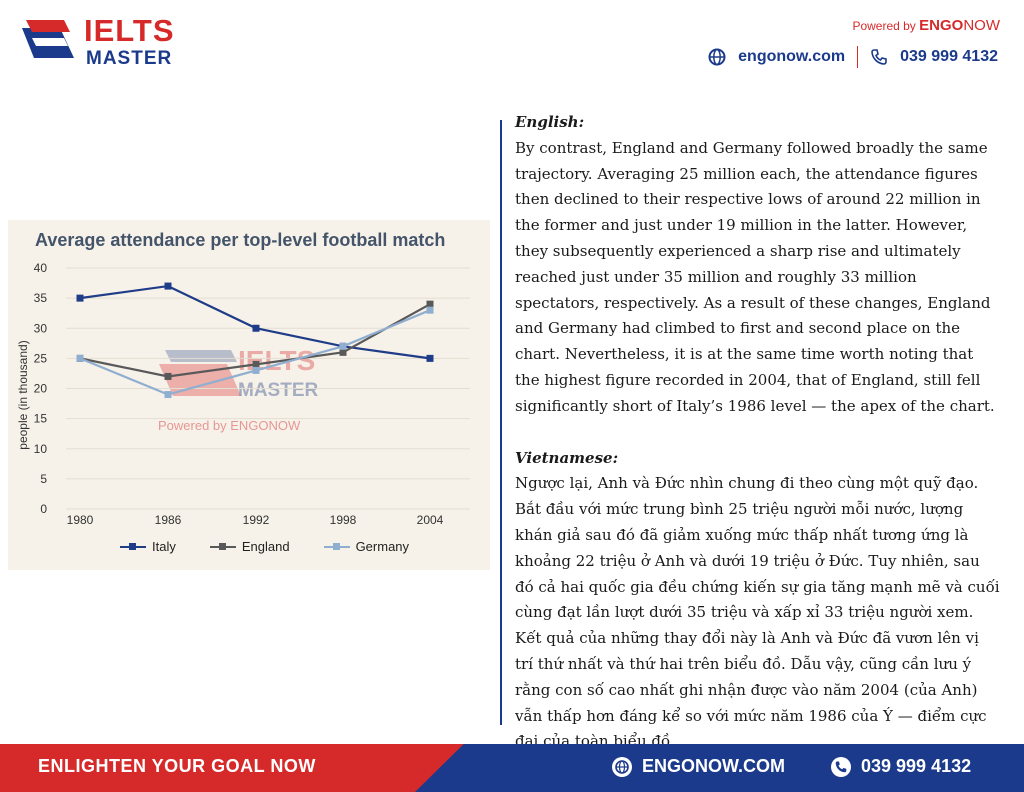 The height and width of the screenshot is (792, 1024). Describe the element at coordinates (713, 766) in the screenshot. I see `footer-website-link: ENGONOW.COM` at that location.